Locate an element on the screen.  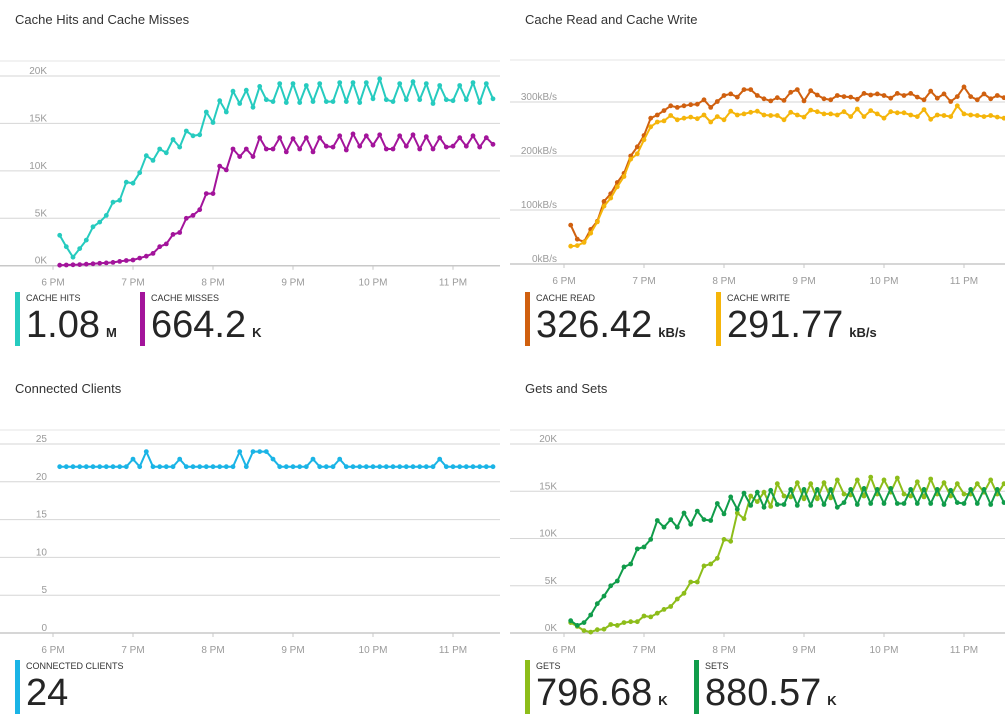
y-tick-label: 15K is located at coordinates (548, 486).